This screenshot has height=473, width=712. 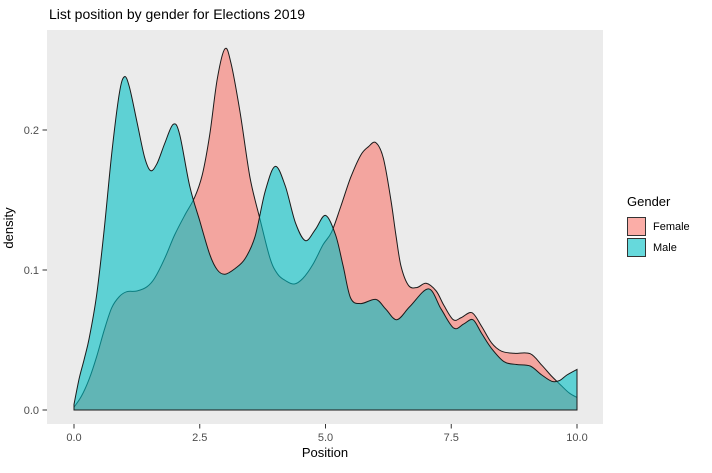 I want to click on legend: Gender Female Male, so click(x=658, y=226).